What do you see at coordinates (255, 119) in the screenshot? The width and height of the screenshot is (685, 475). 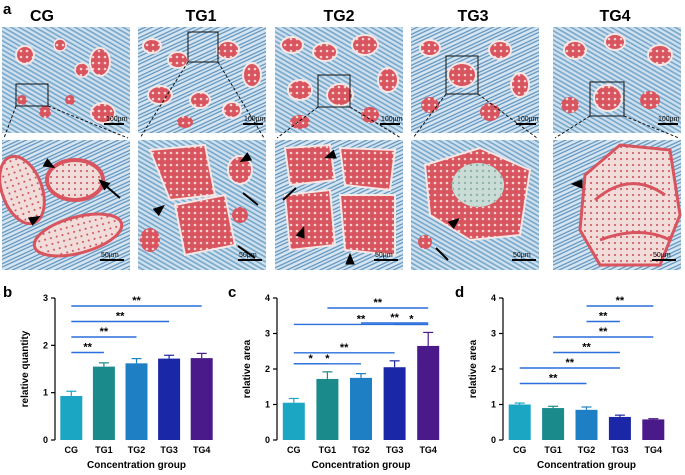 I see `scalebar-top-tg1: 100µm` at bounding box center [255, 119].